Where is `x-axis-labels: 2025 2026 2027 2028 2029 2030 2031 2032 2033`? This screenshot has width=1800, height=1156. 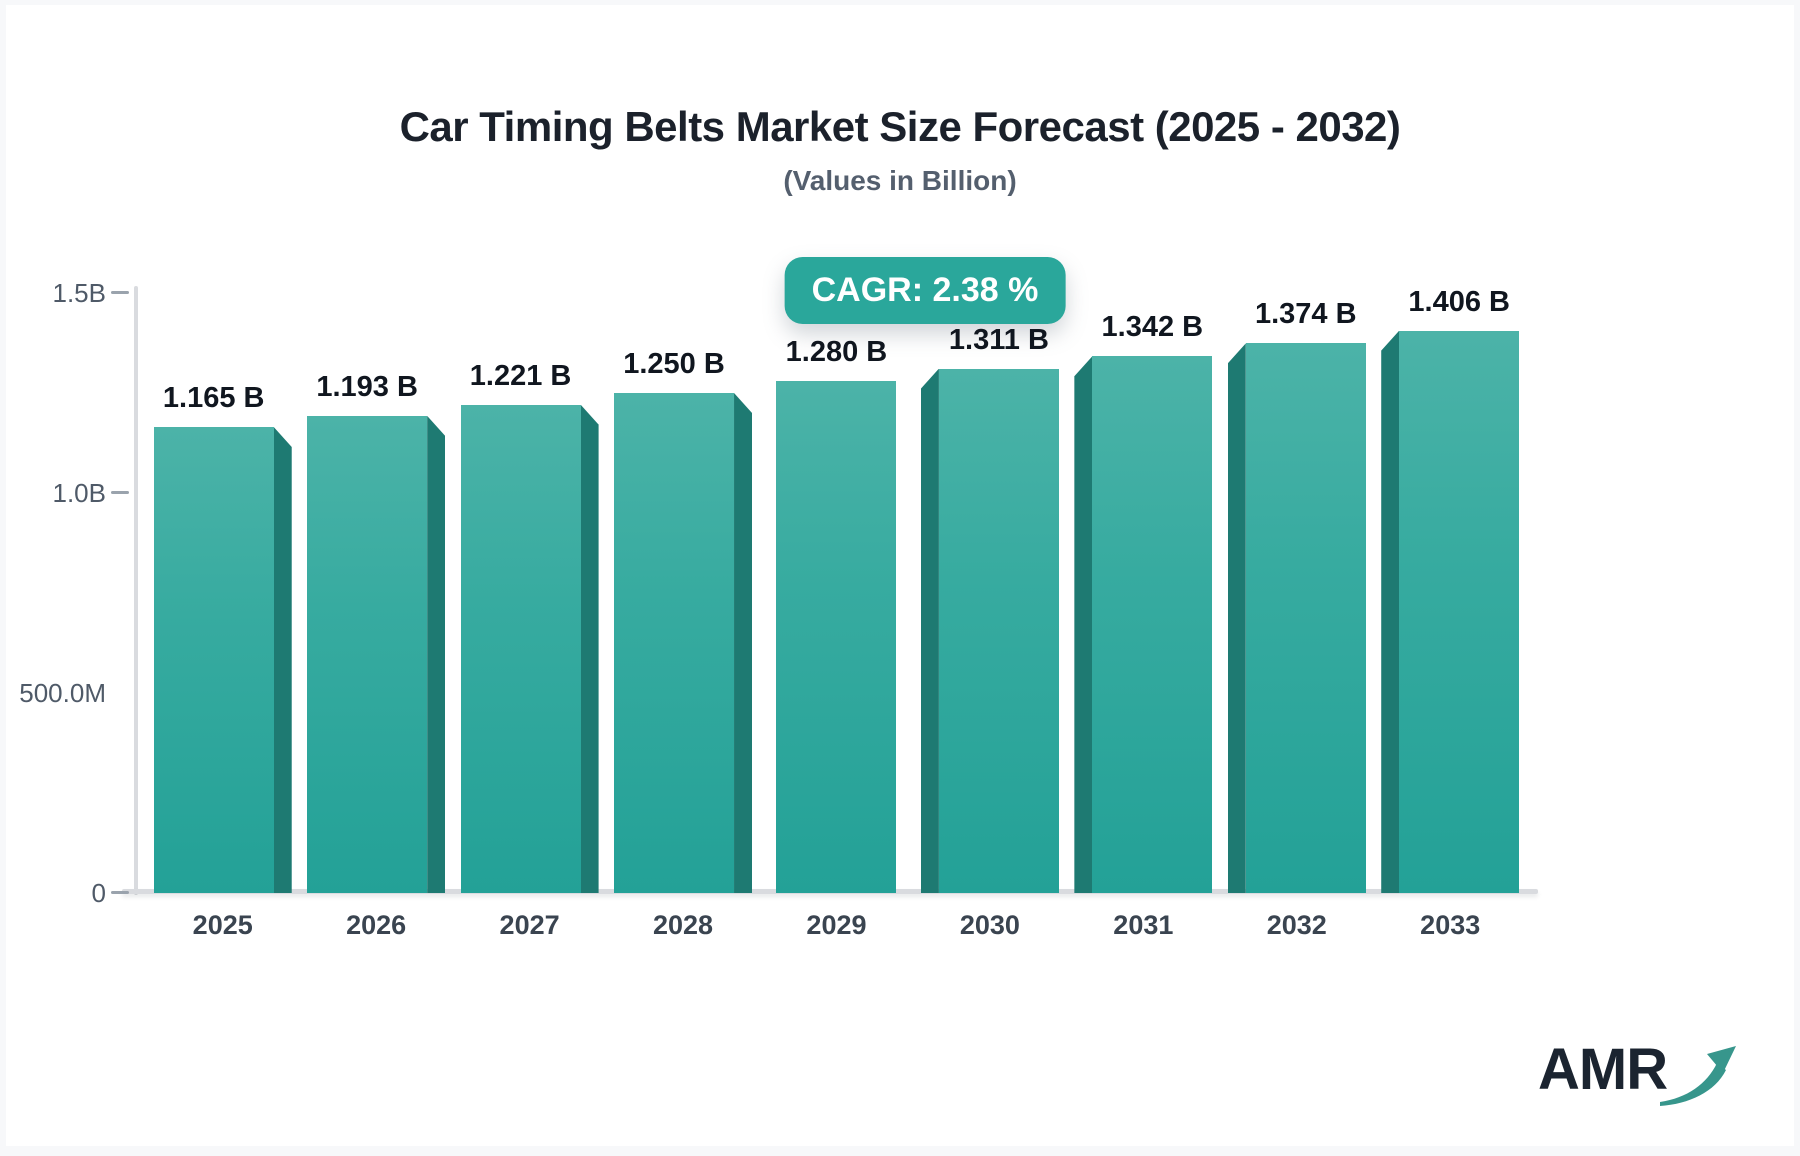 x-axis-labels: 2025 2026 2027 2028 2029 2030 2031 2032 2033 is located at coordinates (836, 925).